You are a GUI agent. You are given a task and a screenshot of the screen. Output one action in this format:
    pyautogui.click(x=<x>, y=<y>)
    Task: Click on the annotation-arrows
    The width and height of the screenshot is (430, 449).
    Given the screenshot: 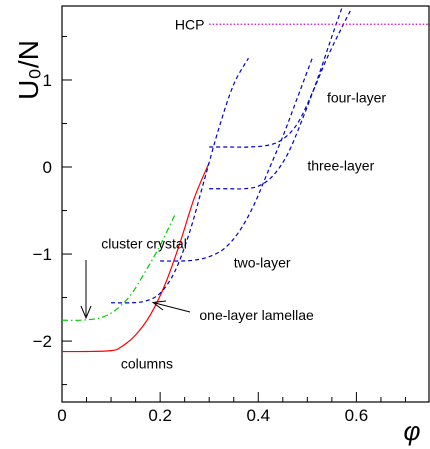 What is the action you would take?
    pyautogui.click(x=135, y=290)
    